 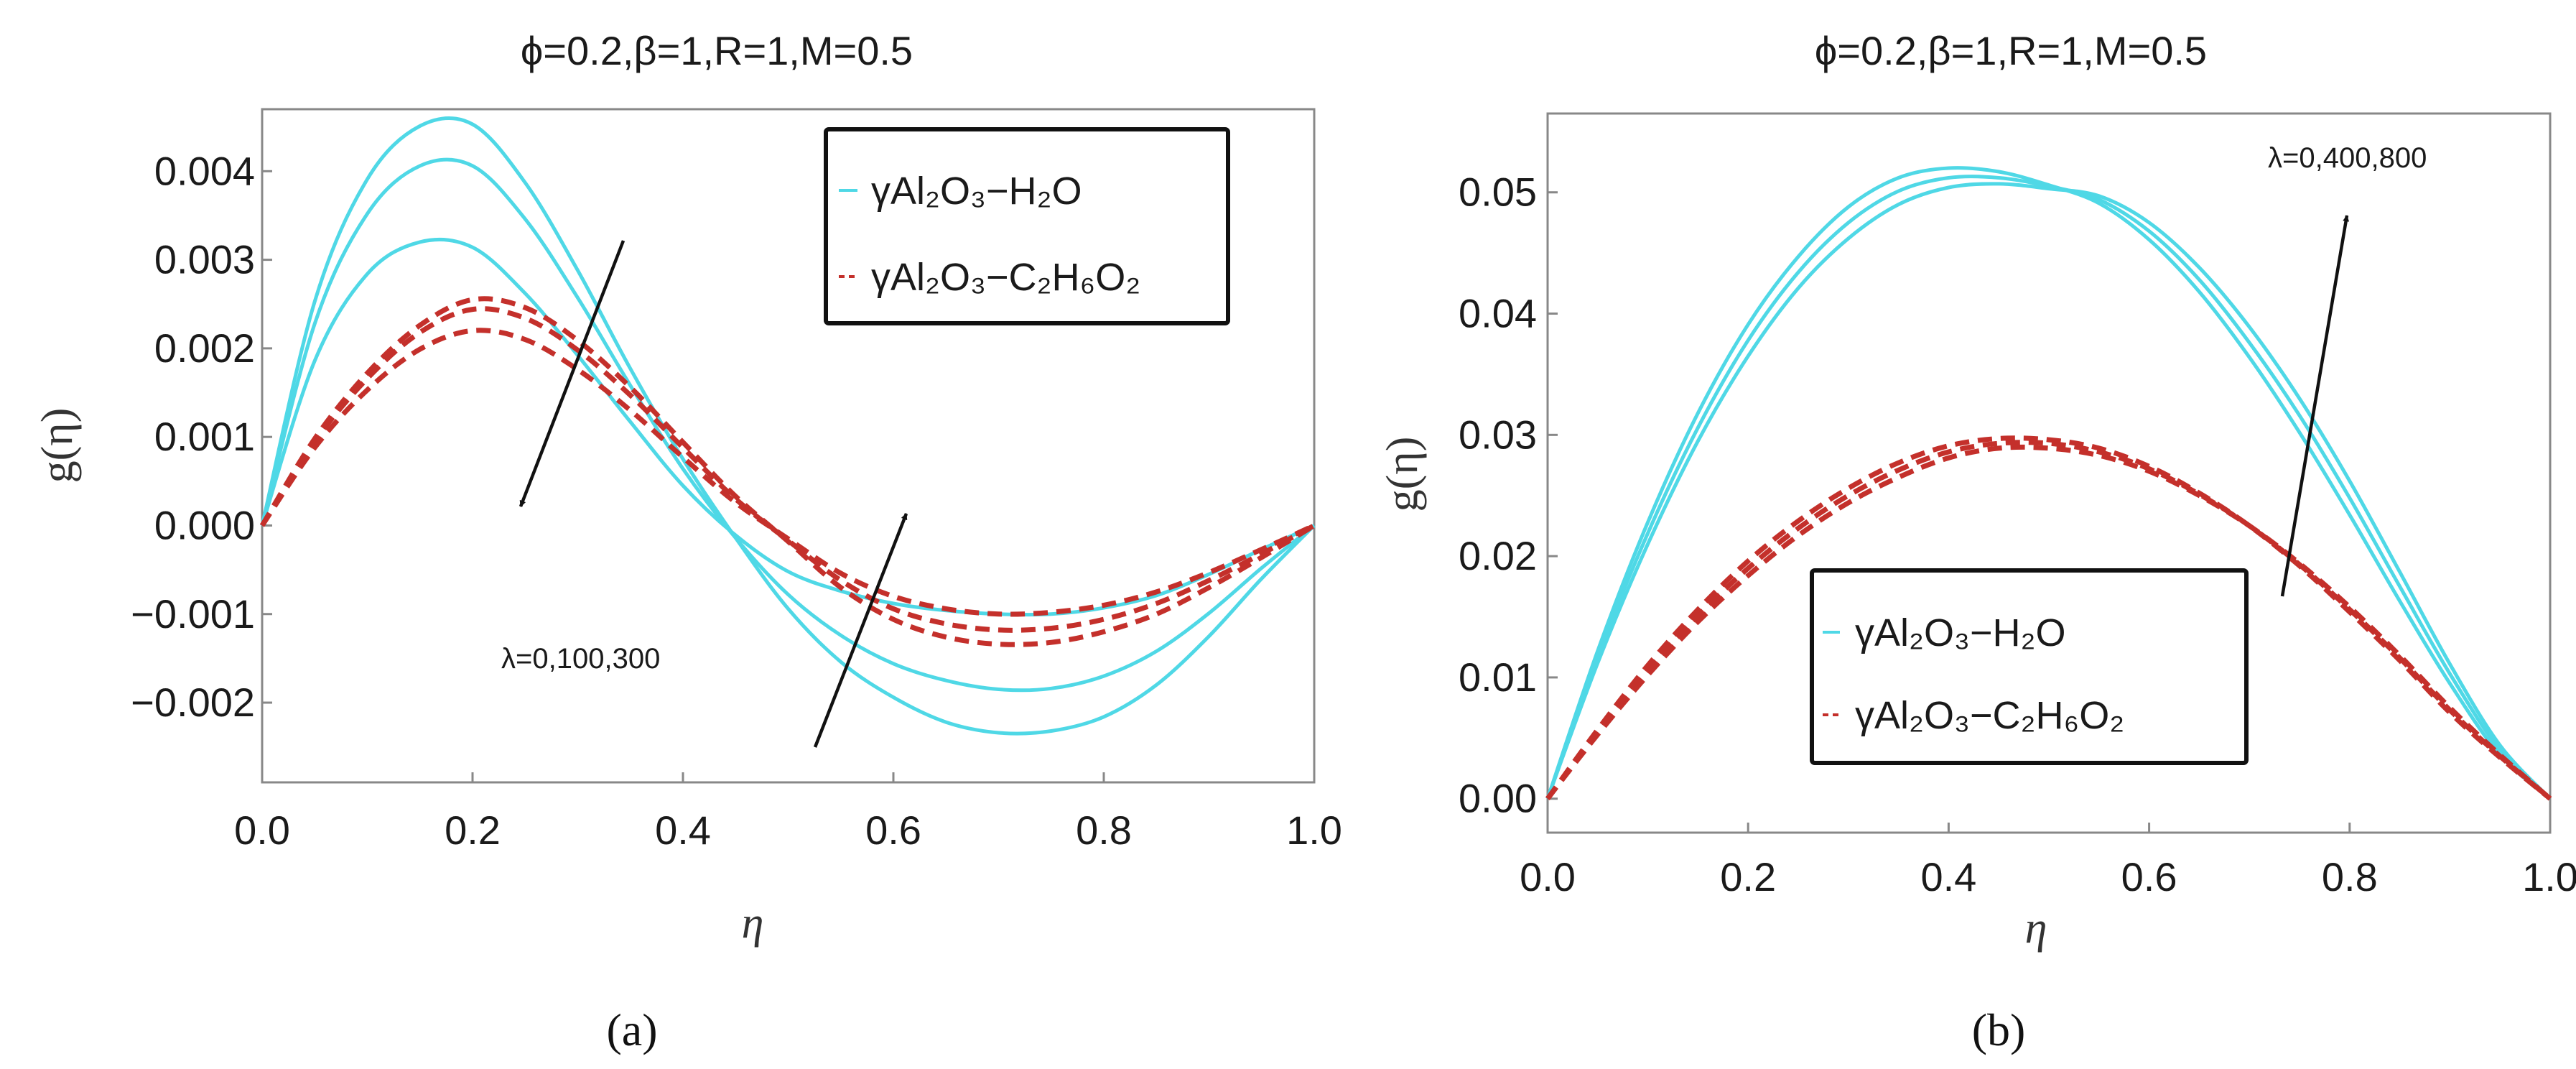 I want to click on y-axis: −0.002 −0.001 0.000 0.001 0.002 0.003 0.004, so click(x=201, y=437).